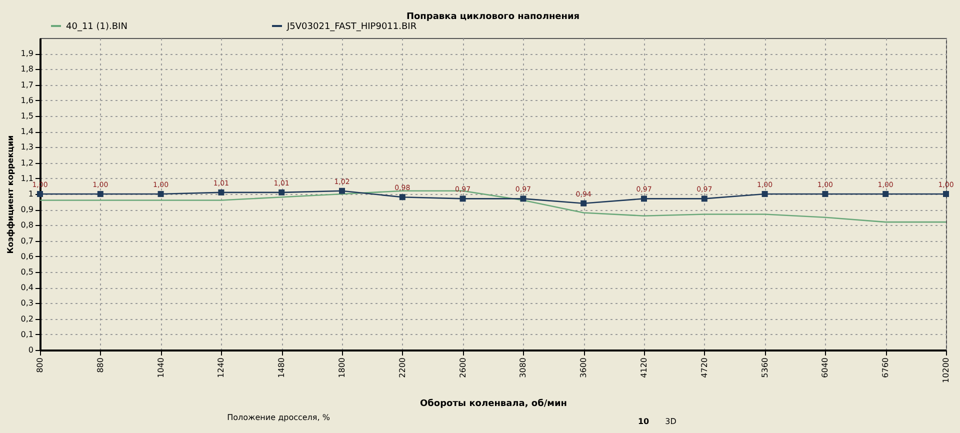 This screenshot has height=433, width=960. What do you see at coordinates (221, 368) in the screenshot?
I see `x-tick-label: 1240` at bounding box center [221, 368].